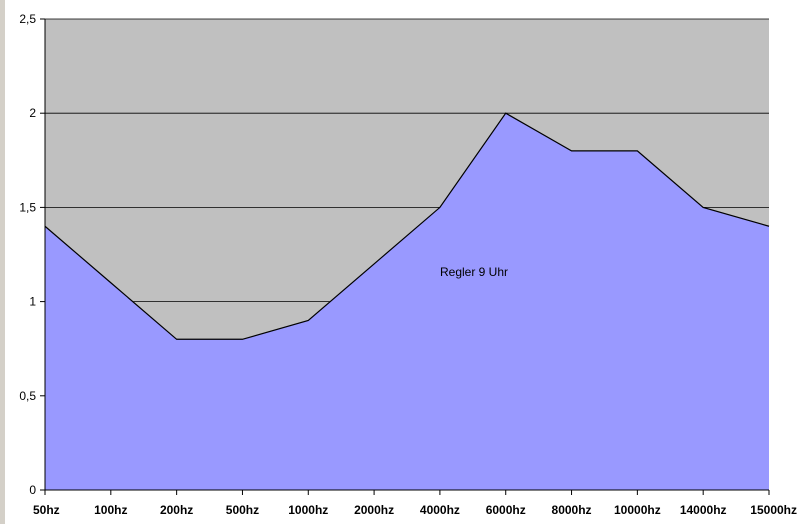 This screenshot has height=529, width=800. Describe the element at coordinates (2, 262) in the screenshot. I see `window-edge` at that location.